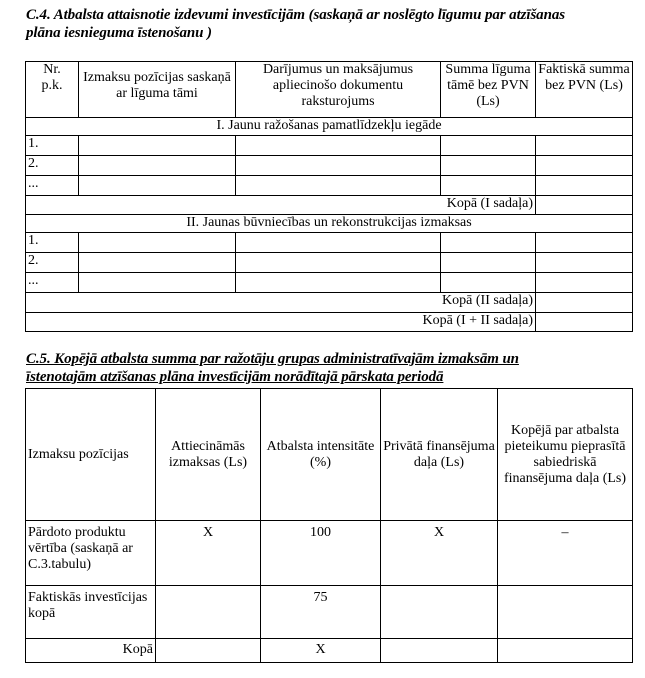 The height and width of the screenshot is (678, 645). I want to click on cell: Faktiskās investīcijas kopā, so click(90, 612).